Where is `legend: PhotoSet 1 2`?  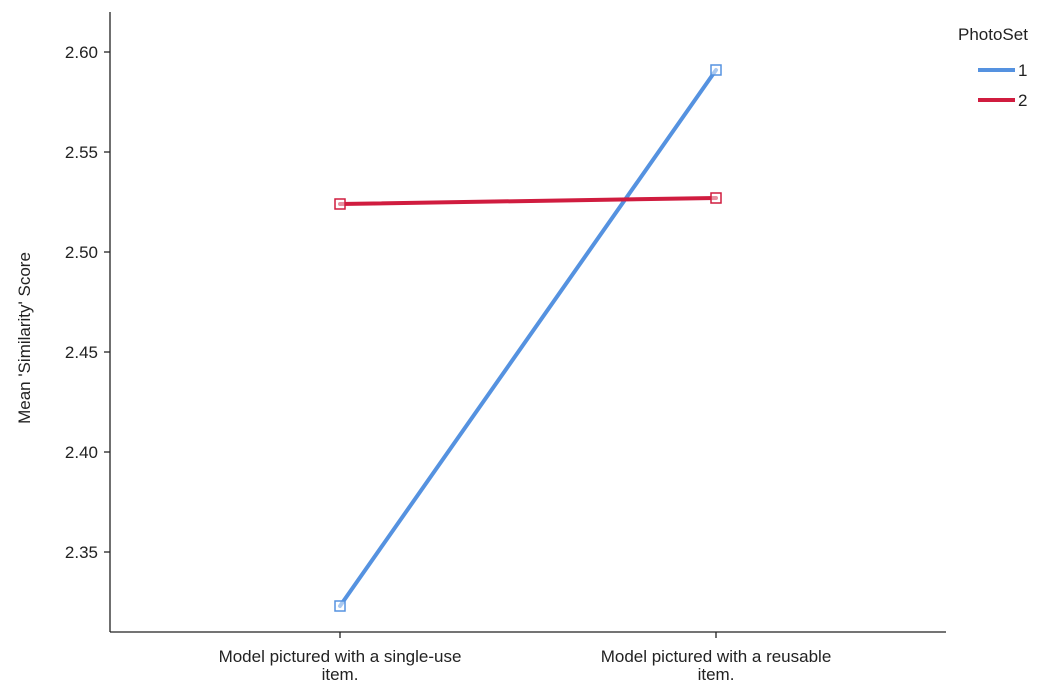
legend: PhotoSet 1 2 is located at coordinates (993, 67).